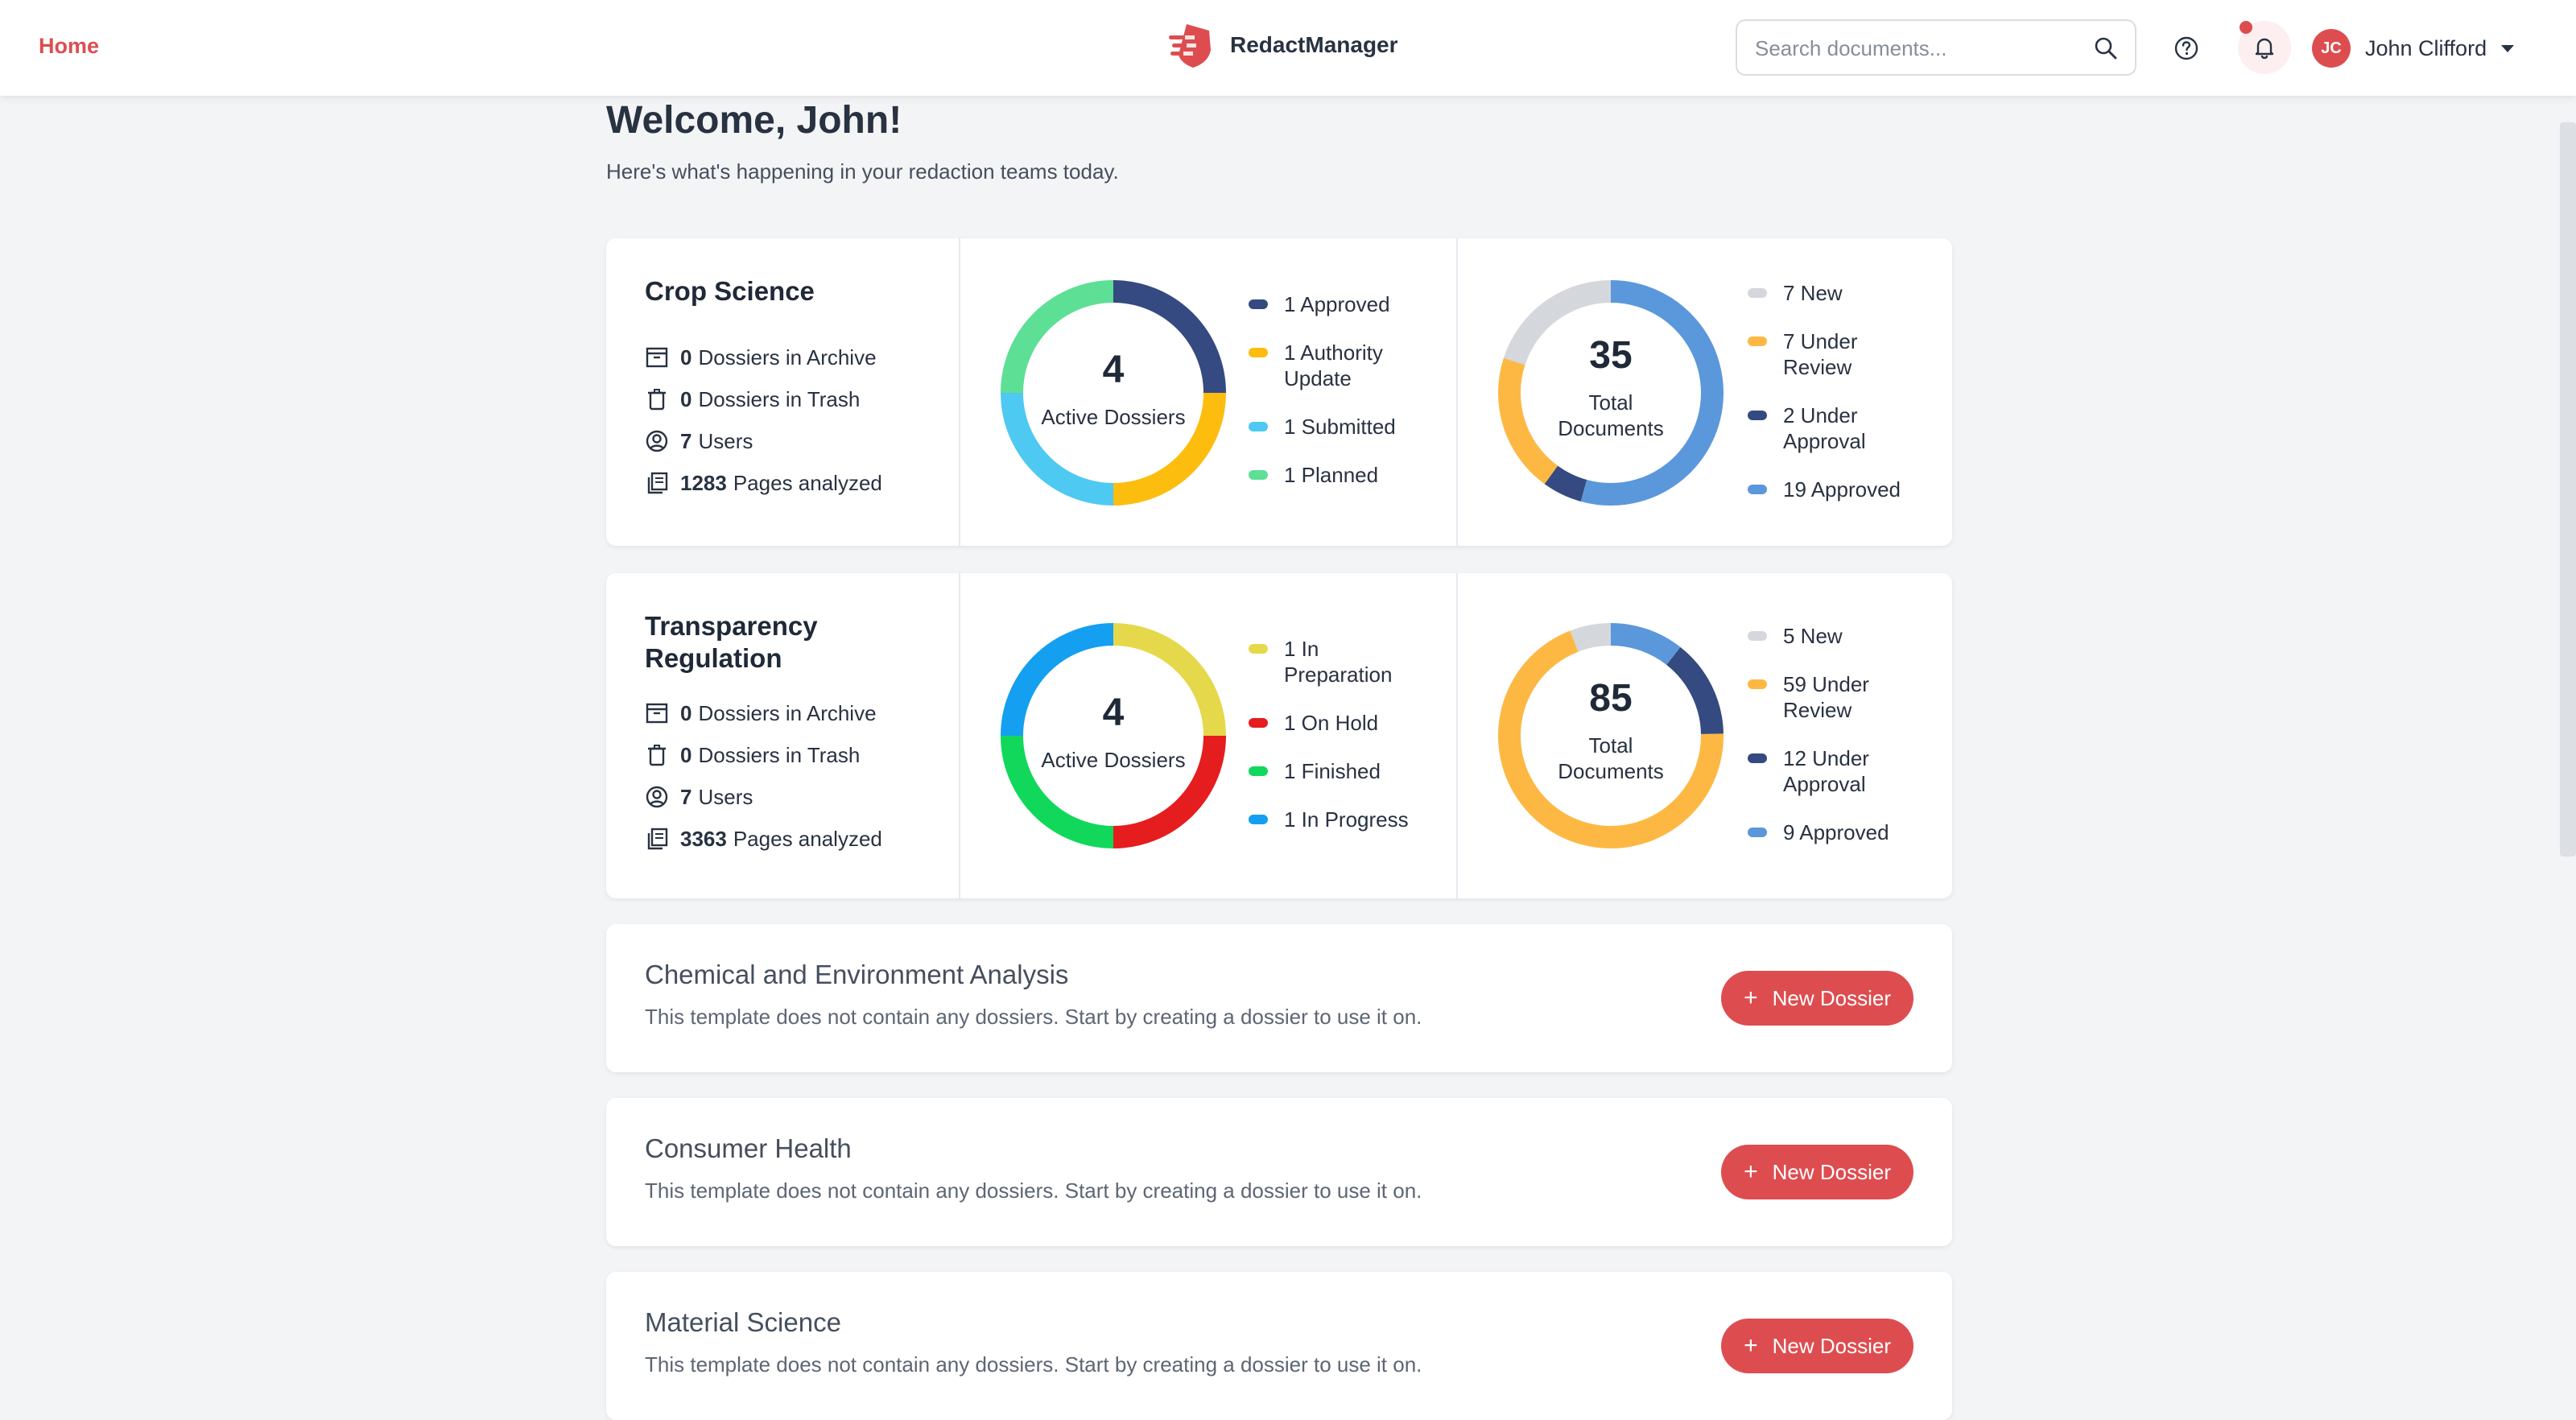 The height and width of the screenshot is (1420, 2576). What do you see at coordinates (1345, 365) in the screenshot?
I see `legend-item: 1 Authority Update` at bounding box center [1345, 365].